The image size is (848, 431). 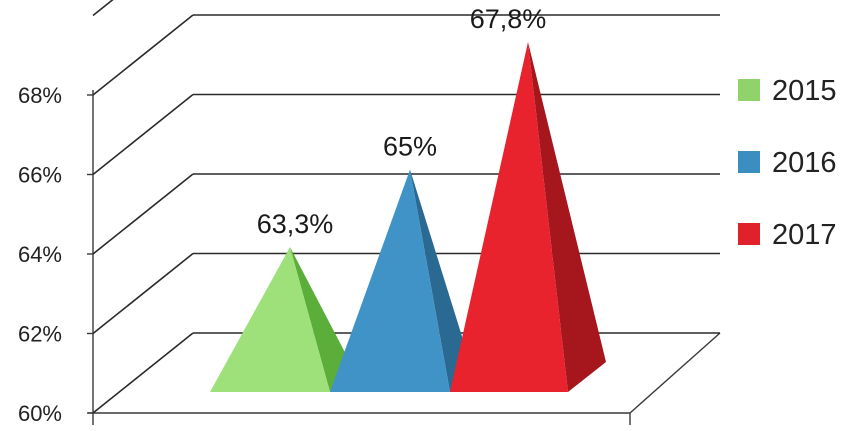 I want to click on y-tick-label: 64%, so click(x=40, y=254).